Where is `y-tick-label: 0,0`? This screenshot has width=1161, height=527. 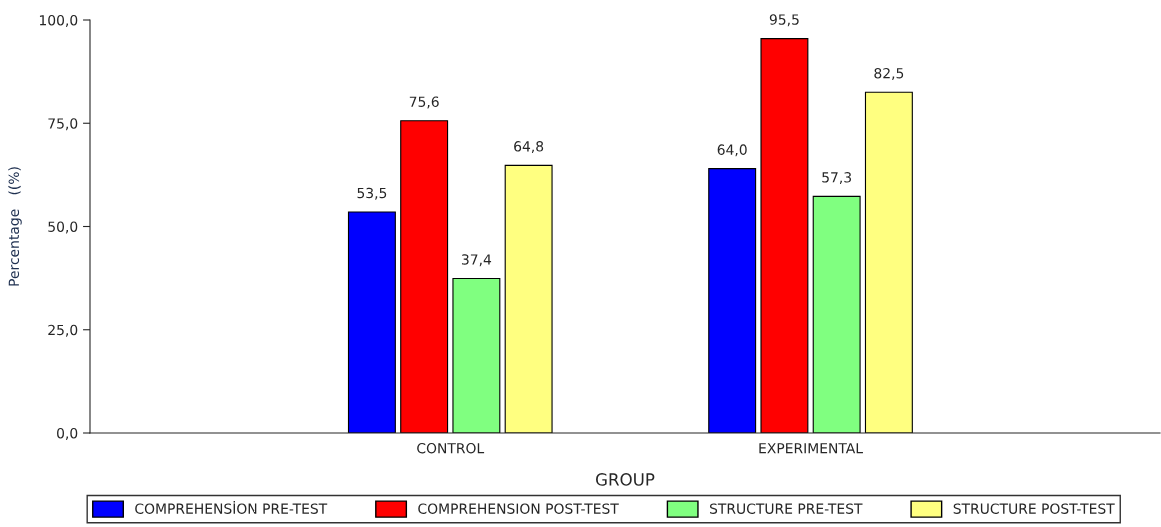
y-tick-label: 0,0 is located at coordinates (67, 433).